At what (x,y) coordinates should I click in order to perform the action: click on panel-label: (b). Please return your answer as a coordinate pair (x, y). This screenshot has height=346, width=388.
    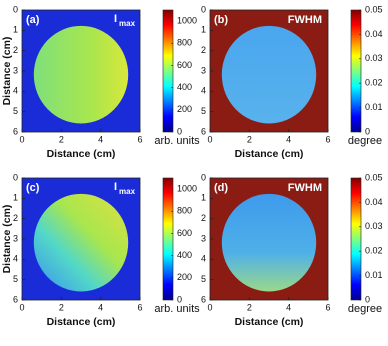
    Looking at the image, I should click on (221, 20).